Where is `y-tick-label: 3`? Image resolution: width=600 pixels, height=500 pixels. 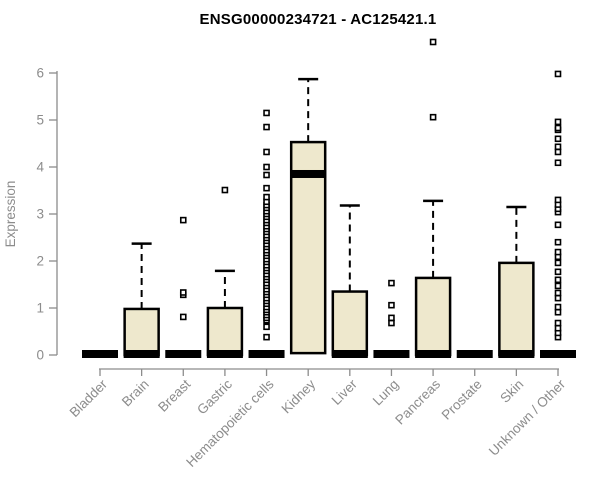
y-tick-label: 3 is located at coordinates (40, 214).